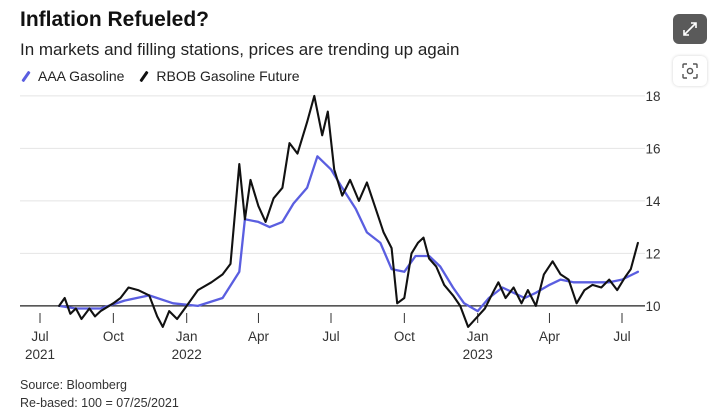  I want to click on x-tick-year-6: 2023, so click(478, 354).